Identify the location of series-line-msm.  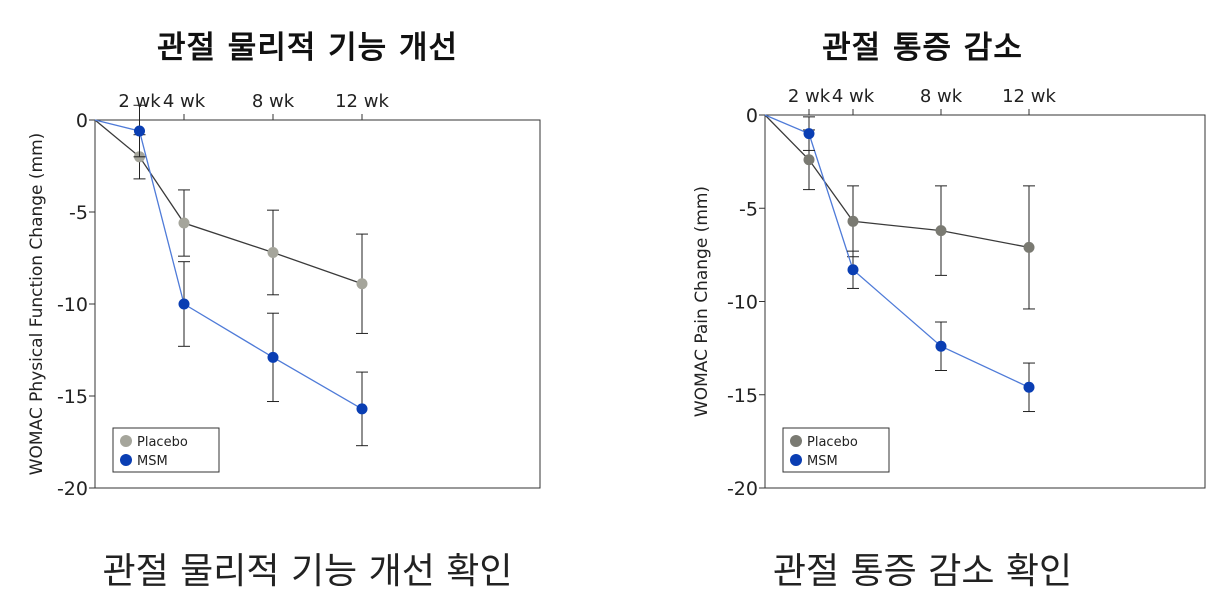
(228, 264).